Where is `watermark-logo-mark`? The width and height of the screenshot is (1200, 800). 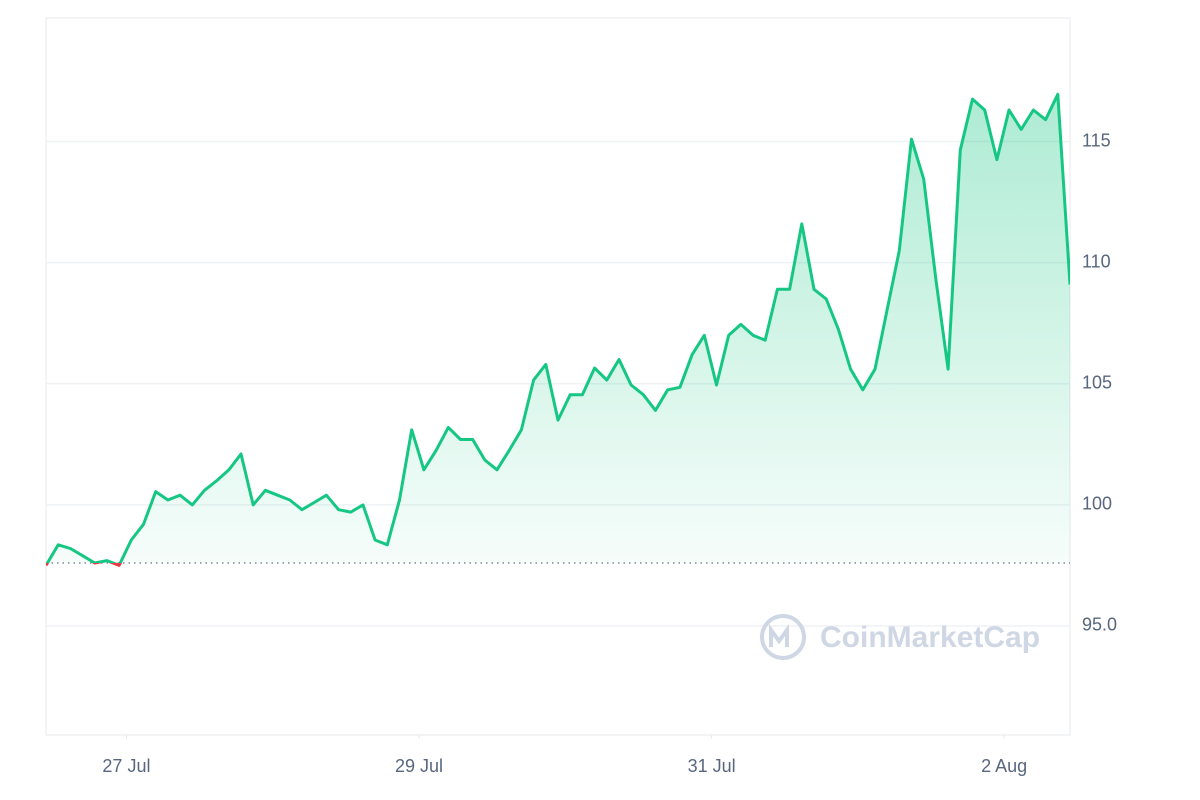 watermark-logo-mark is located at coordinates (779, 635).